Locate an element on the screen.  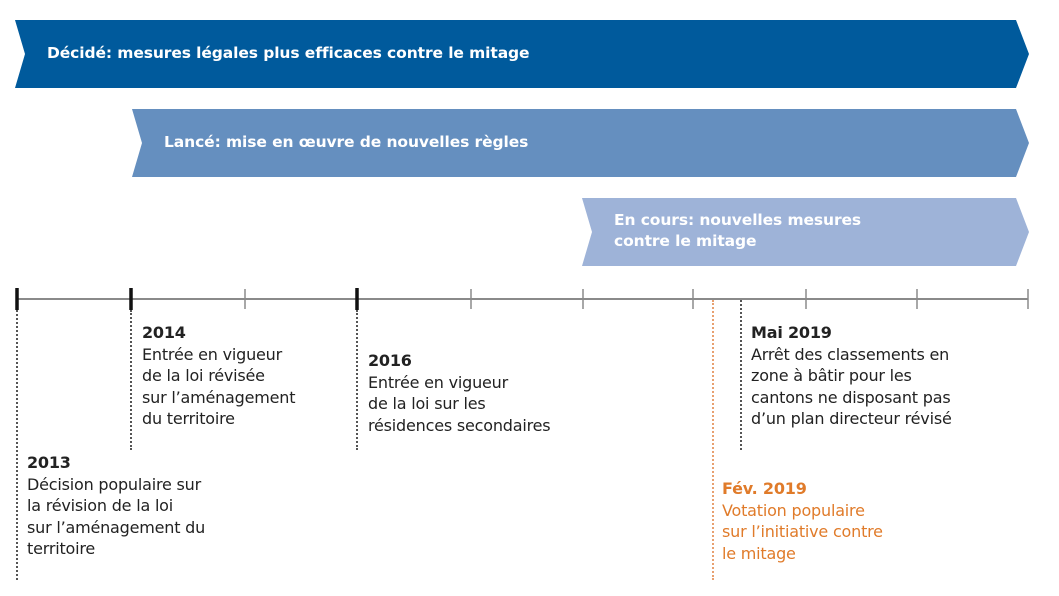
connector-2013 is located at coordinates (17, 445).